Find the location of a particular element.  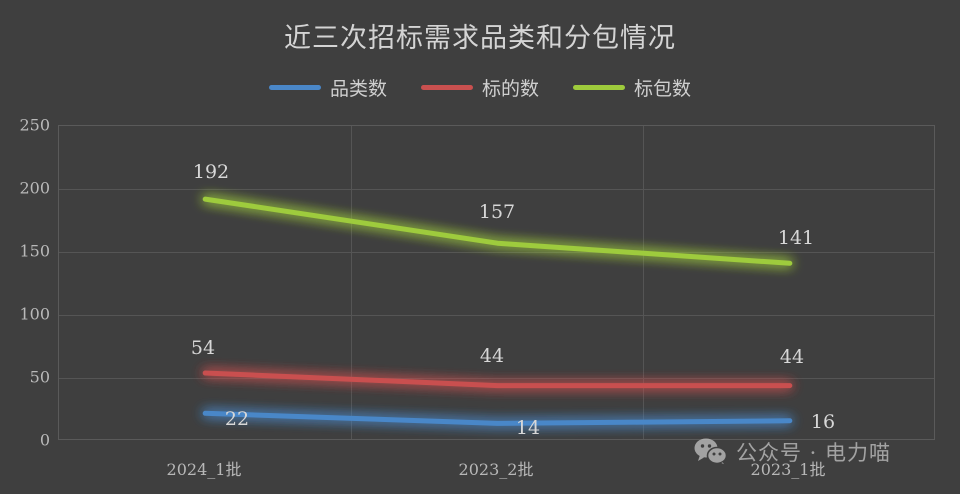

data-label-green-1: 157 is located at coordinates (497, 212).